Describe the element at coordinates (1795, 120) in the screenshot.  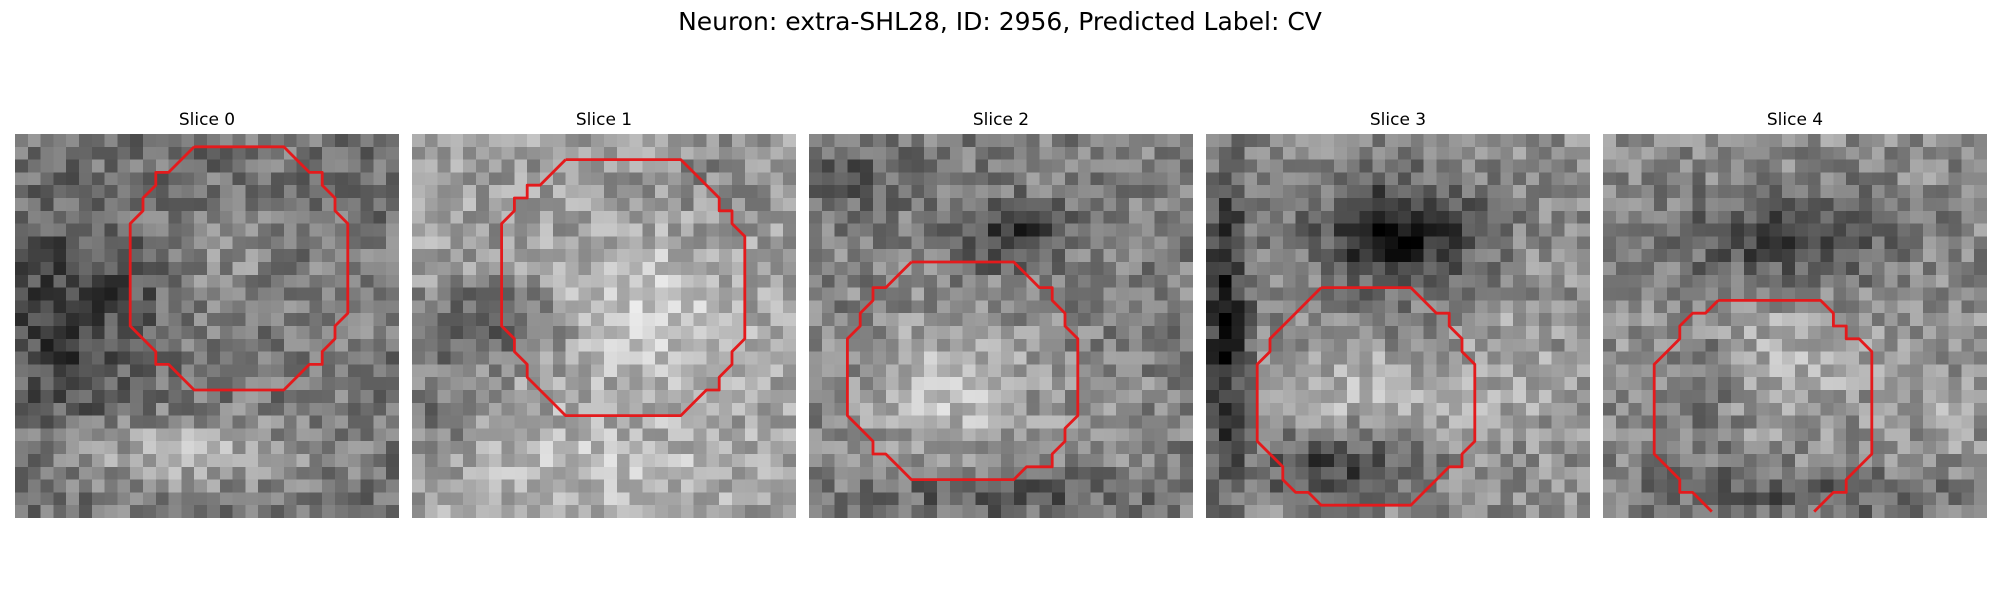
I see `slice-title: Slice 4` at that location.